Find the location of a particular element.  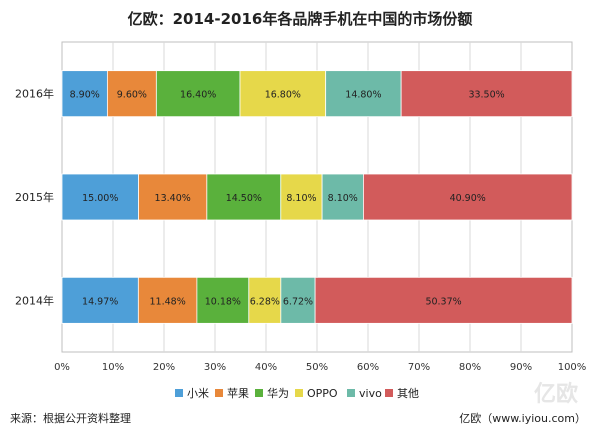

category-label: 2016年 is located at coordinates (34, 94).